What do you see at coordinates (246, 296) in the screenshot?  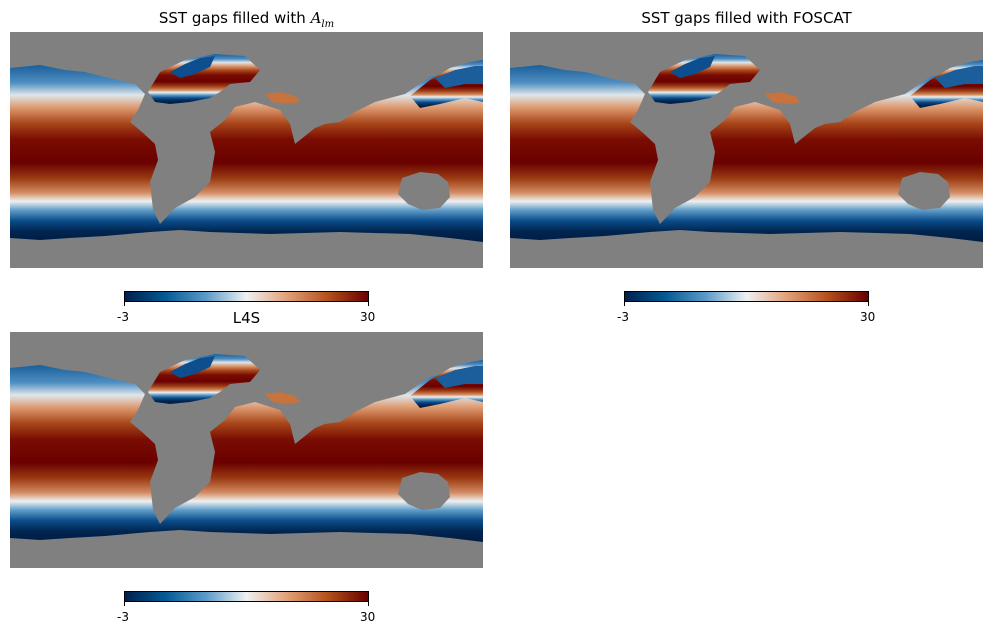 I see `colorbar-alm` at bounding box center [246, 296].